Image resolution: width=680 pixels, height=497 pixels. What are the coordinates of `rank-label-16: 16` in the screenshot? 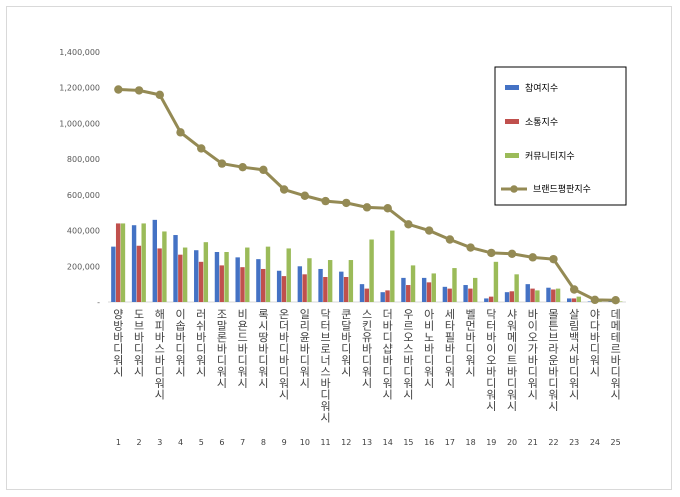 It's located at (429, 442).